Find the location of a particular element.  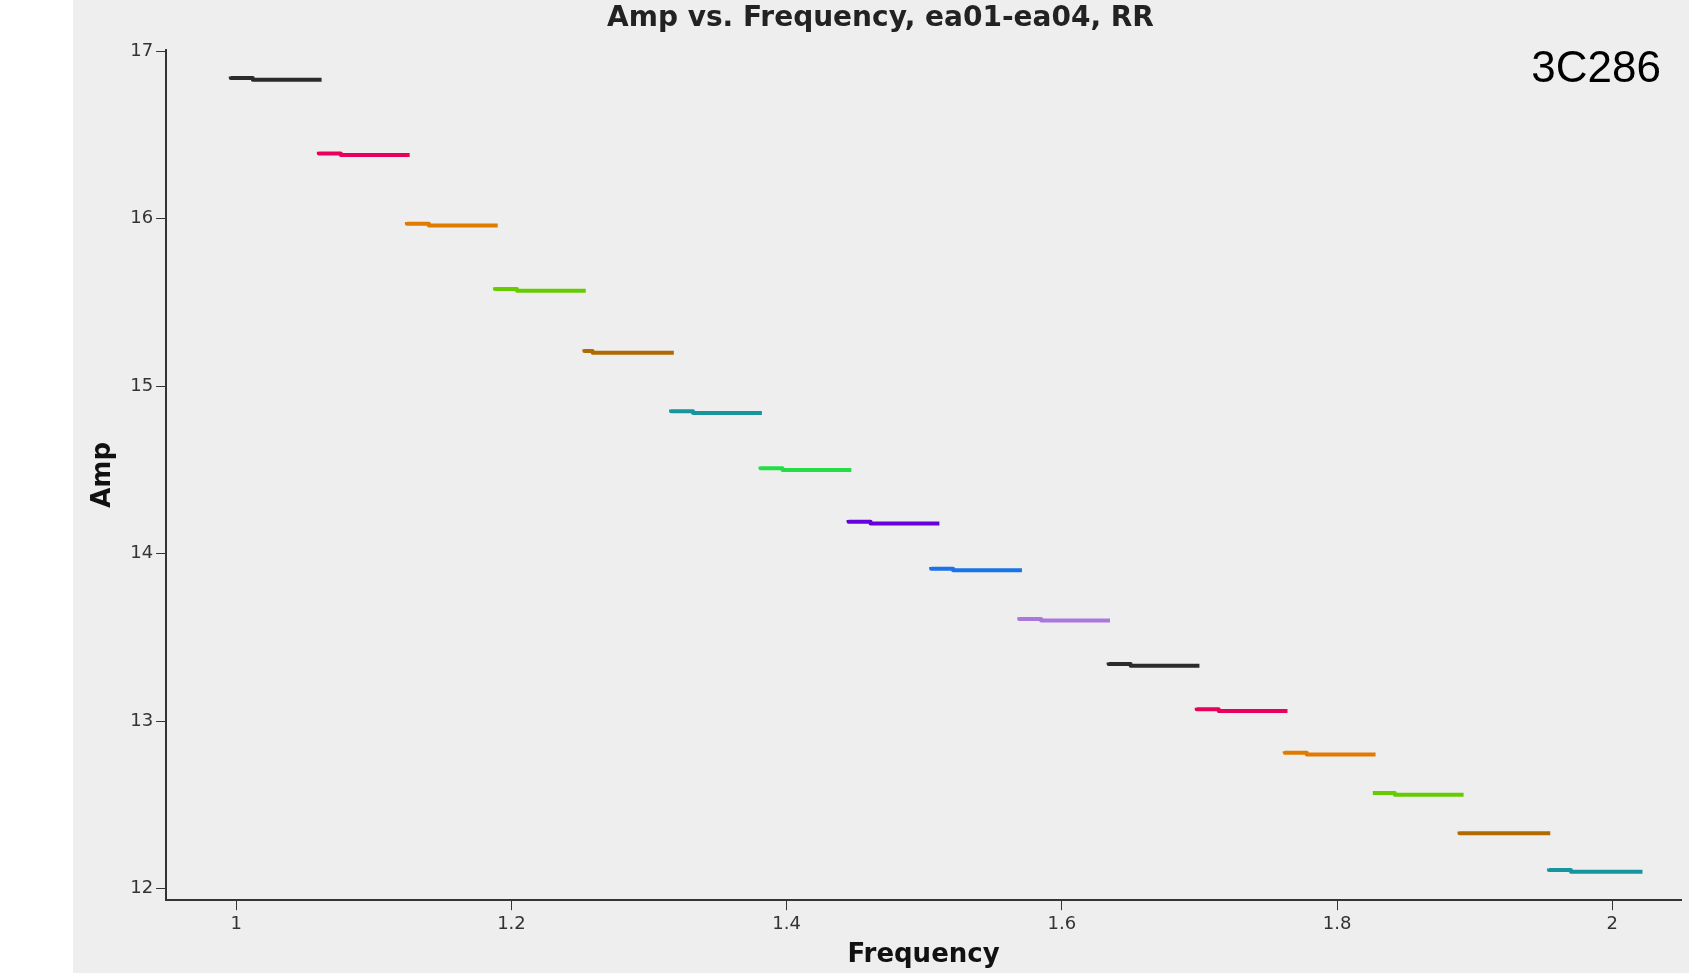

y-axis-title: Amp is located at coordinates (101, 474).